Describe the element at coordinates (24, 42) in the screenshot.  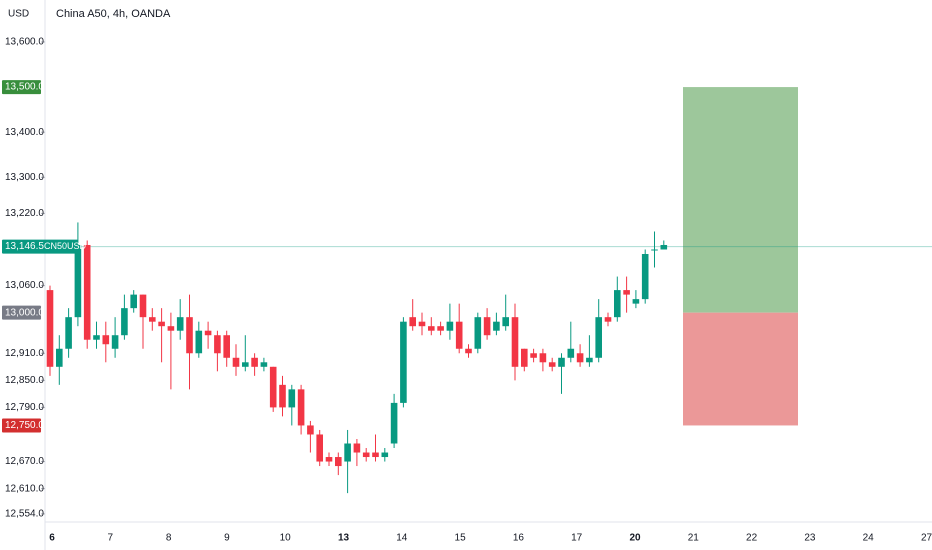
I see `y-tick-label: 13,600.0` at that location.